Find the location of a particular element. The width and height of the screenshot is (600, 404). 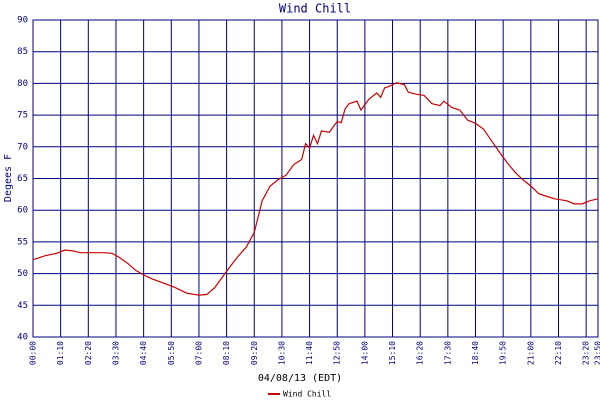

x-tick-label: 23:50 is located at coordinates (597, 353).